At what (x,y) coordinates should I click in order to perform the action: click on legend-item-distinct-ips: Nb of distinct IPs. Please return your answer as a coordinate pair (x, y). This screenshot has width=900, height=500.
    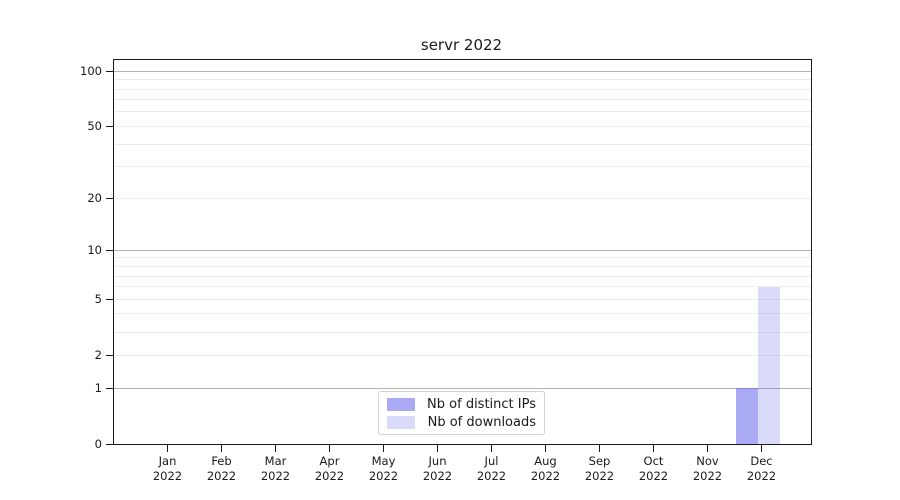
    Looking at the image, I should click on (461, 404).